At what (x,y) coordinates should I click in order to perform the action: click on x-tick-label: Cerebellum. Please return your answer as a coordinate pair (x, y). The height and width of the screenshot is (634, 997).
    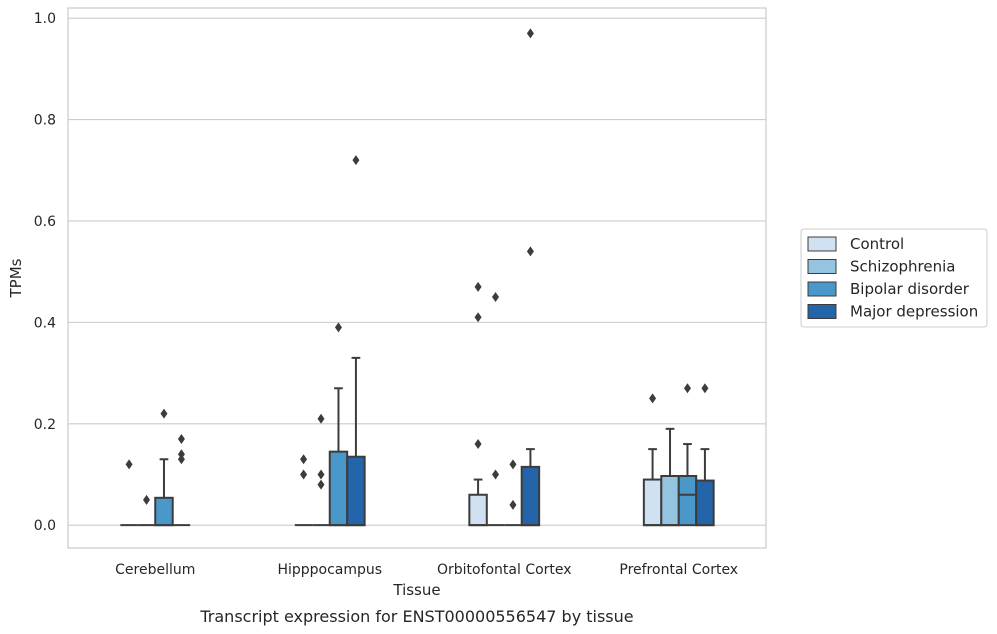
    Looking at the image, I should click on (155, 570).